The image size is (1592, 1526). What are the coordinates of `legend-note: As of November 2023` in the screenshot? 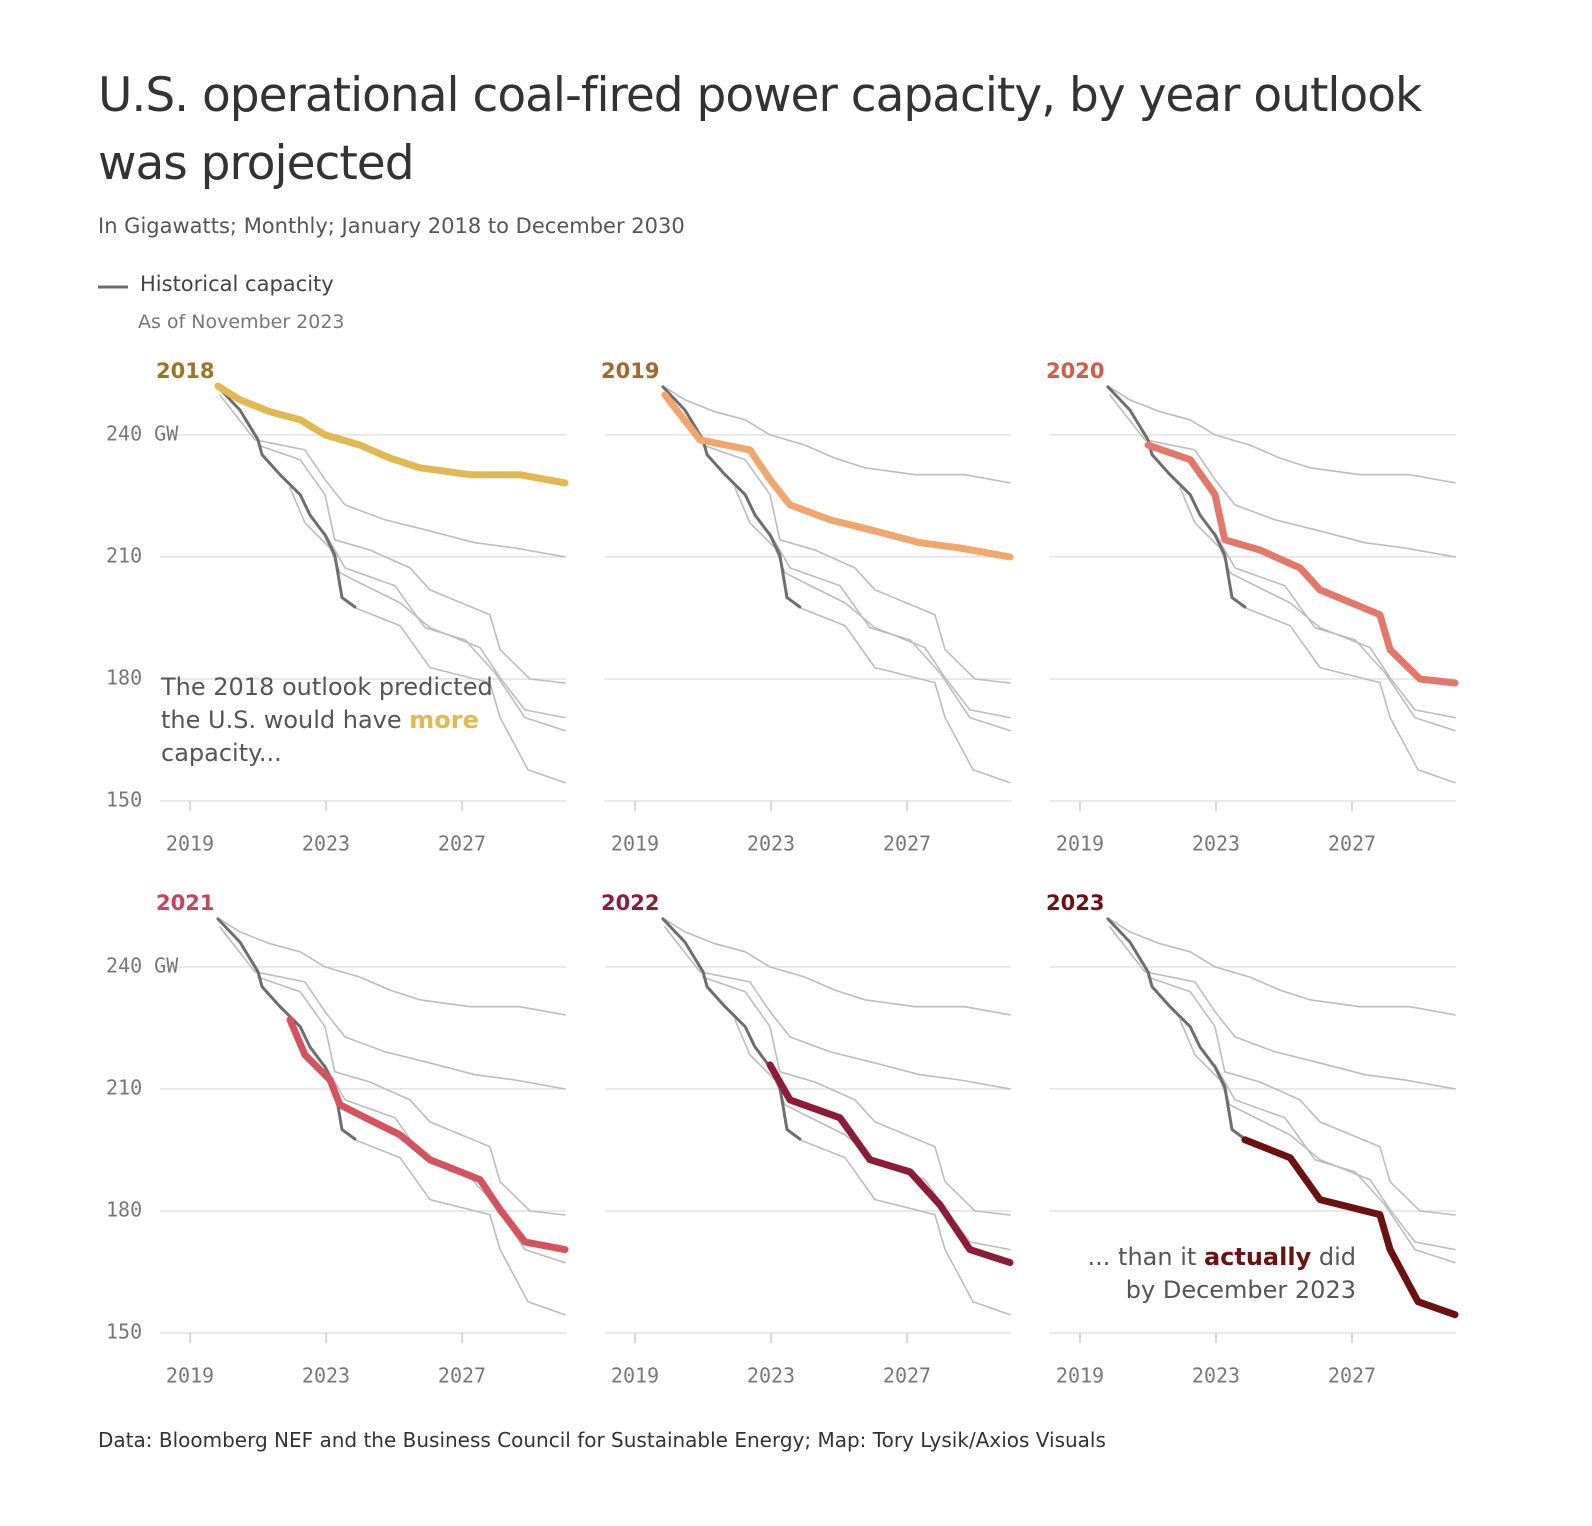 It's located at (241, 322).